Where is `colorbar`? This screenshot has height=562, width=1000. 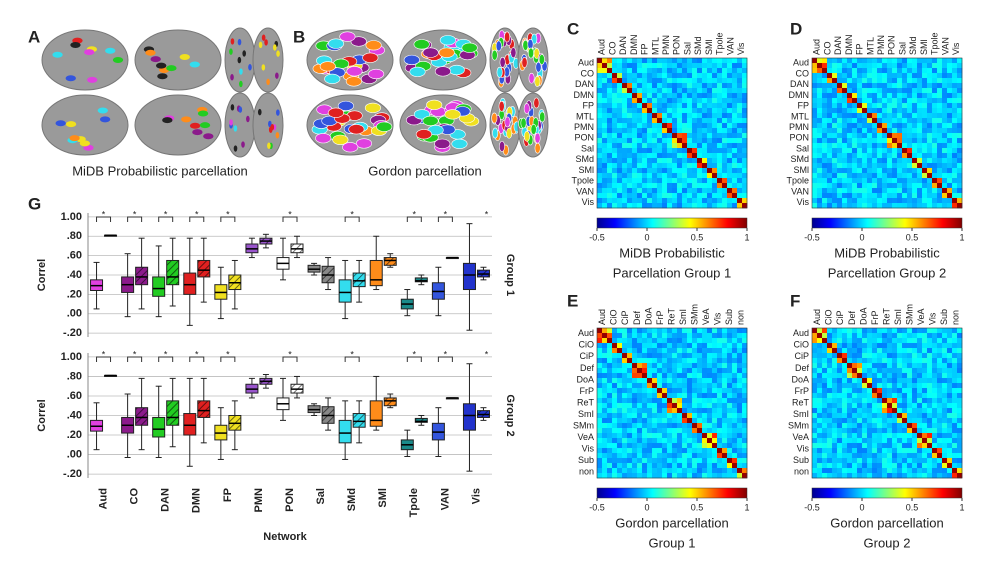 colorbar is located at coordinates (887, 223).